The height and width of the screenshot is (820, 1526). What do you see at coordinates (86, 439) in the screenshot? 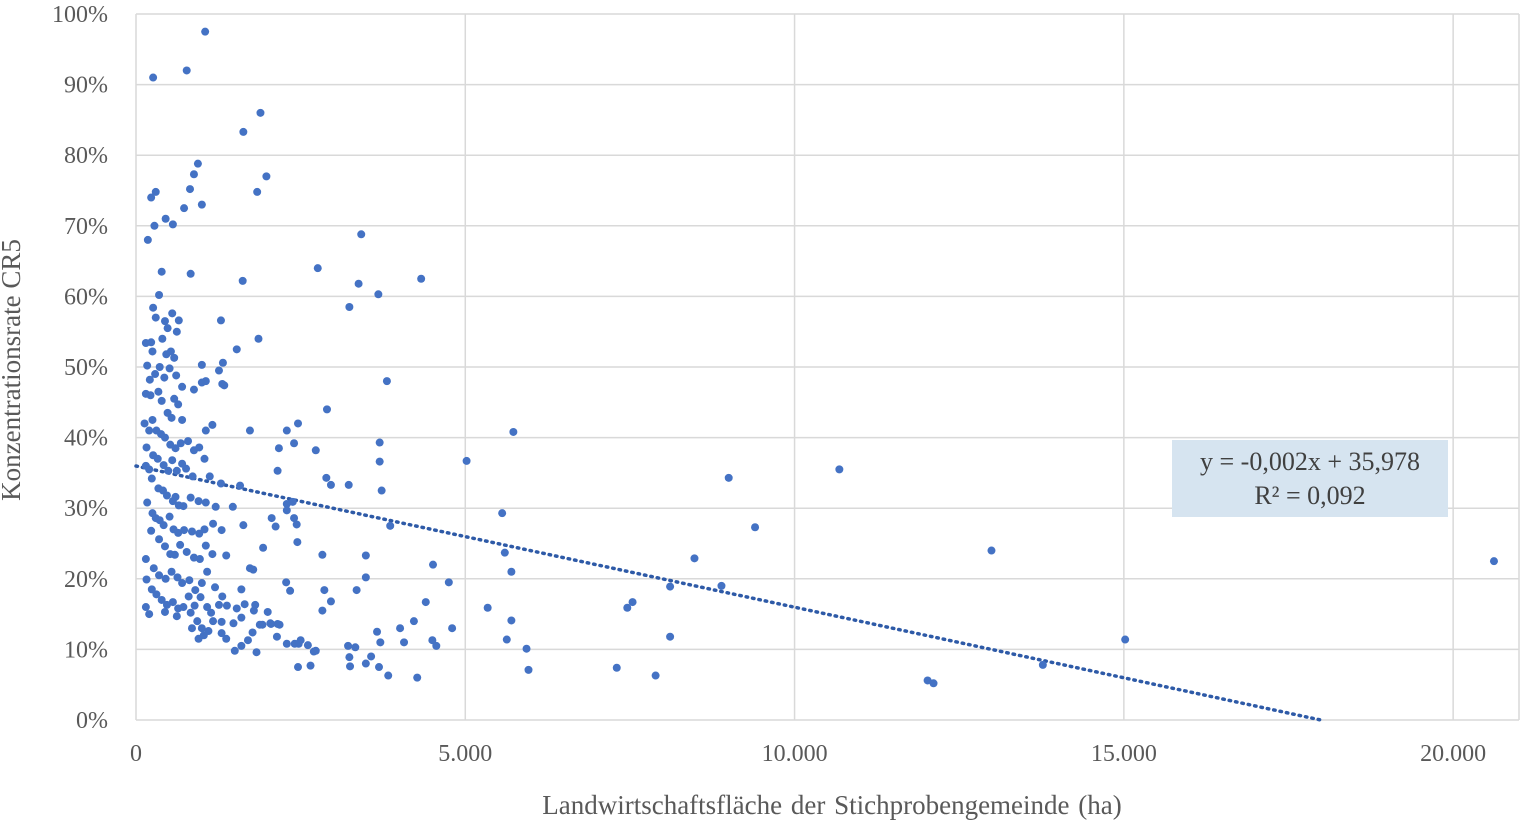
I see `y-tick-label: 40%` at bounding box center [86, 439].